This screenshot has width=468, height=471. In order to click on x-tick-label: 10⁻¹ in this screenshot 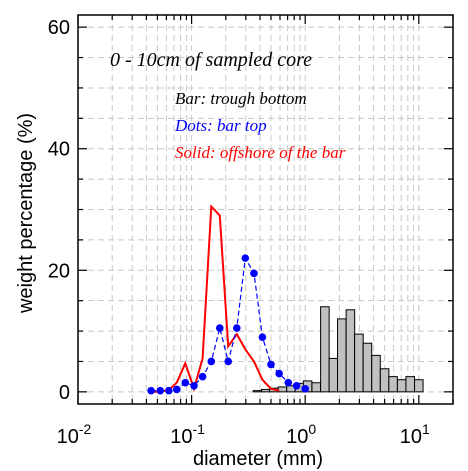, I will do `click(187, 434)`.